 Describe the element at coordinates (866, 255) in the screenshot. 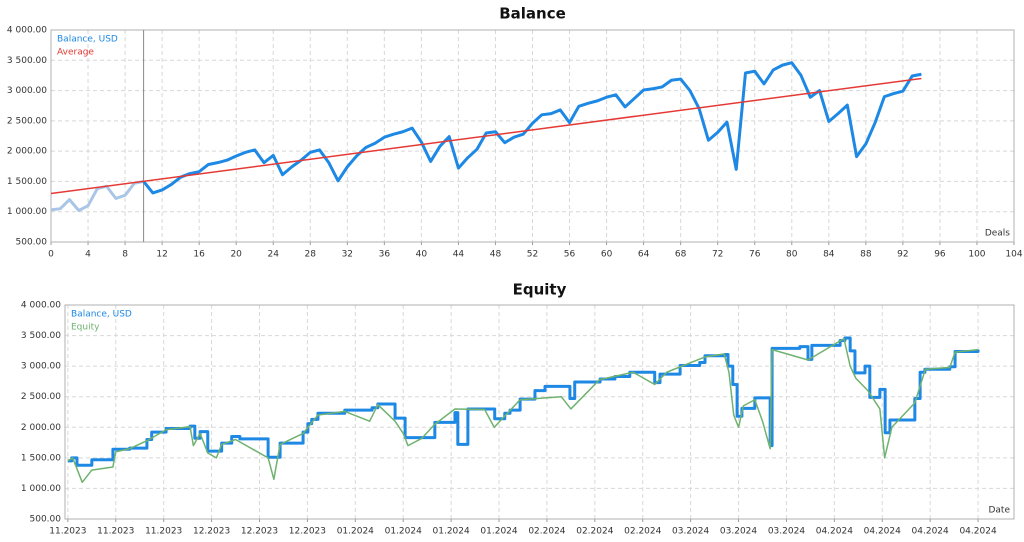

I see `x-tick-label: 88` at that location.